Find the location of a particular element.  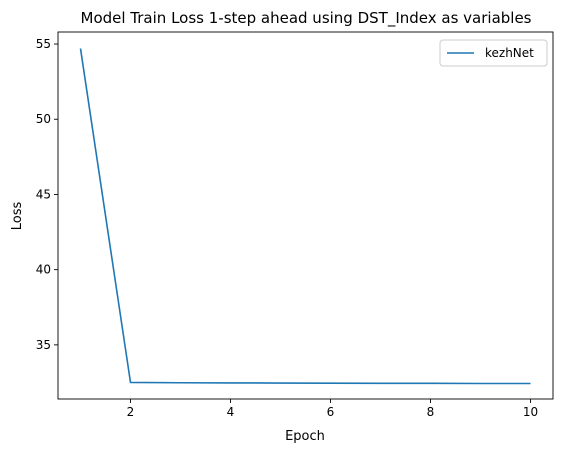

x-tick-label: 10 is located at coordinates (530, 412).